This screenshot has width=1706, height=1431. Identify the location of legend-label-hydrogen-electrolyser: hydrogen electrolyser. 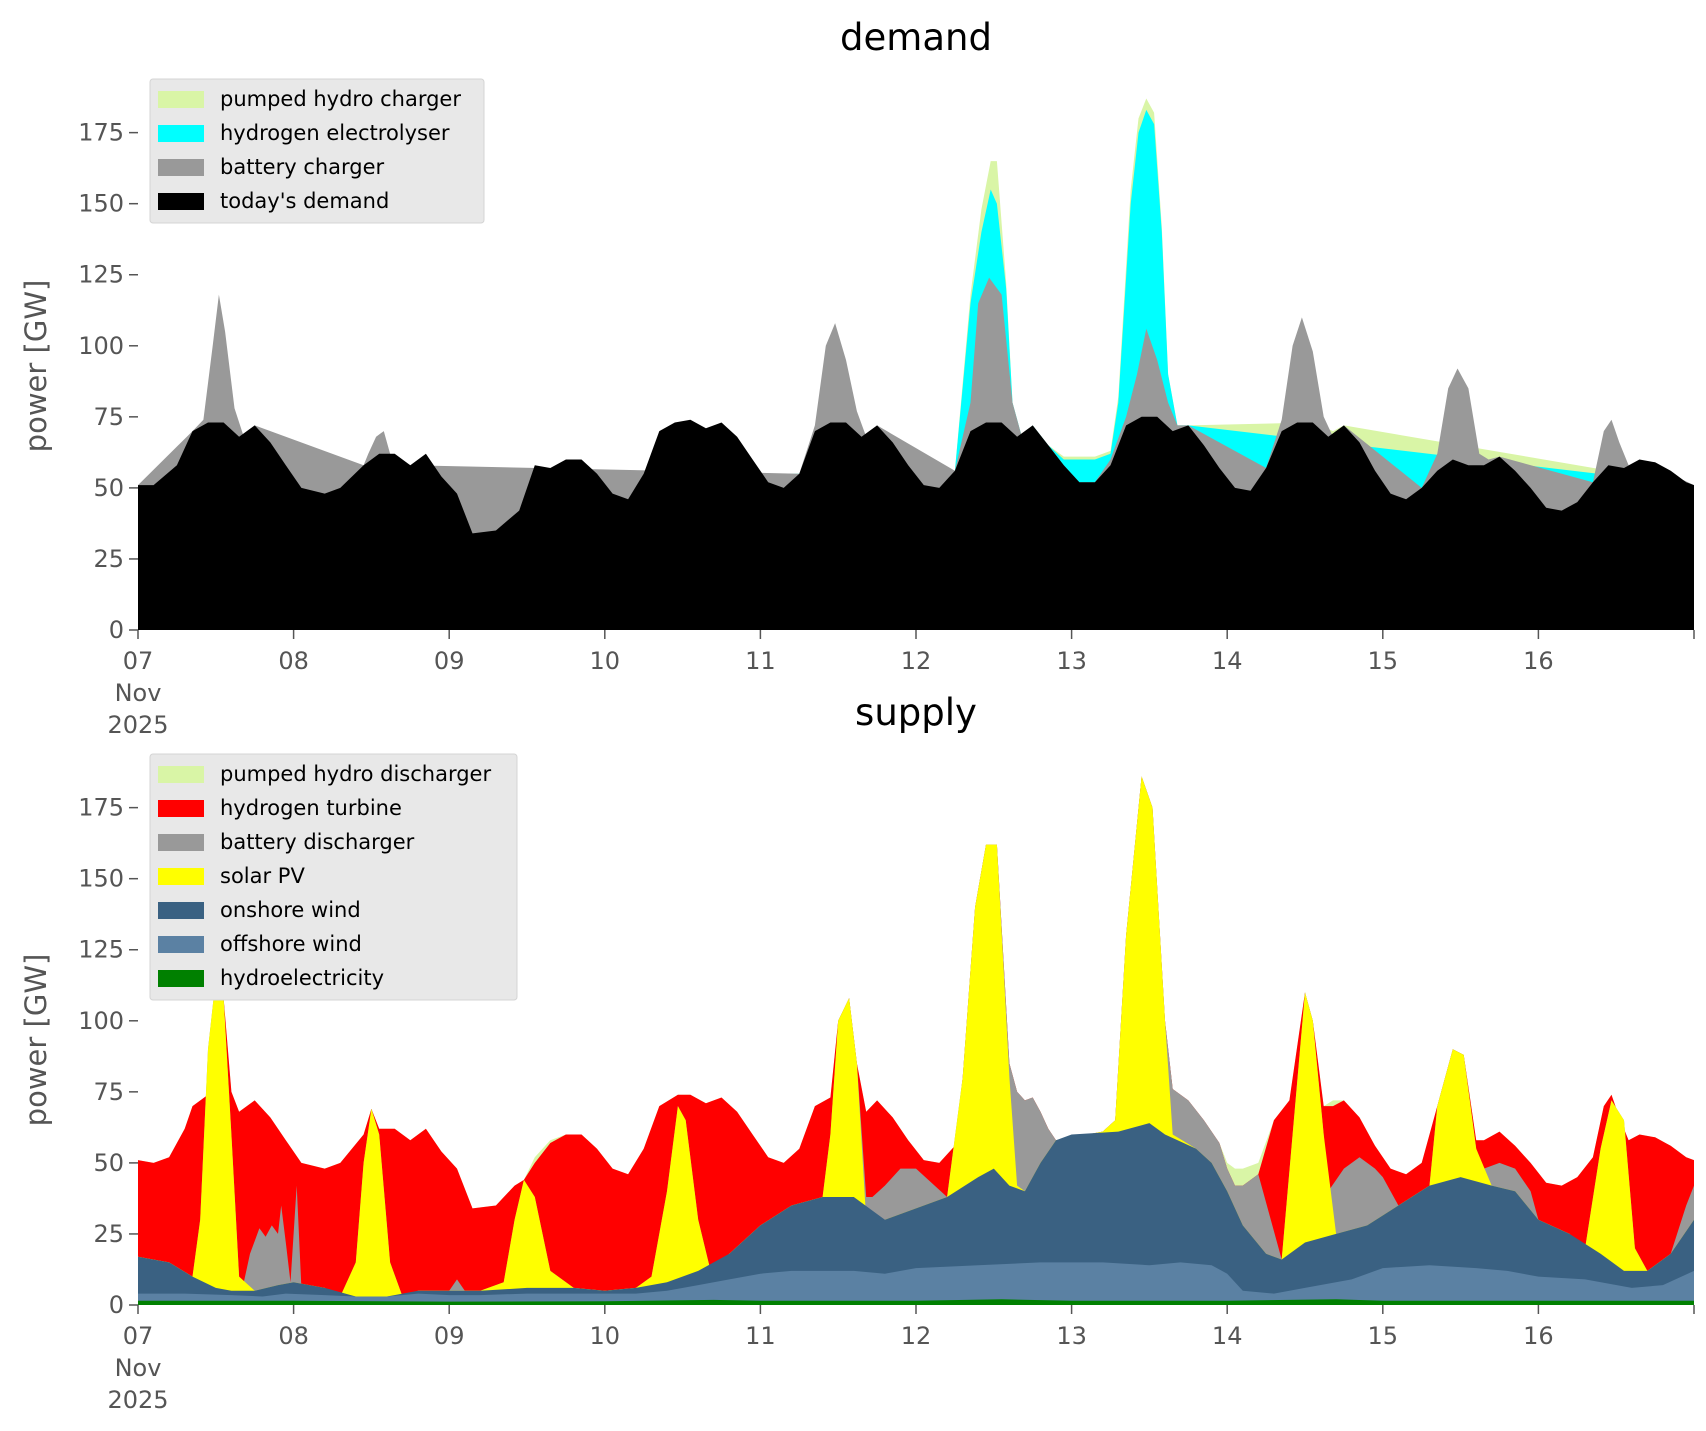
(335, 133).